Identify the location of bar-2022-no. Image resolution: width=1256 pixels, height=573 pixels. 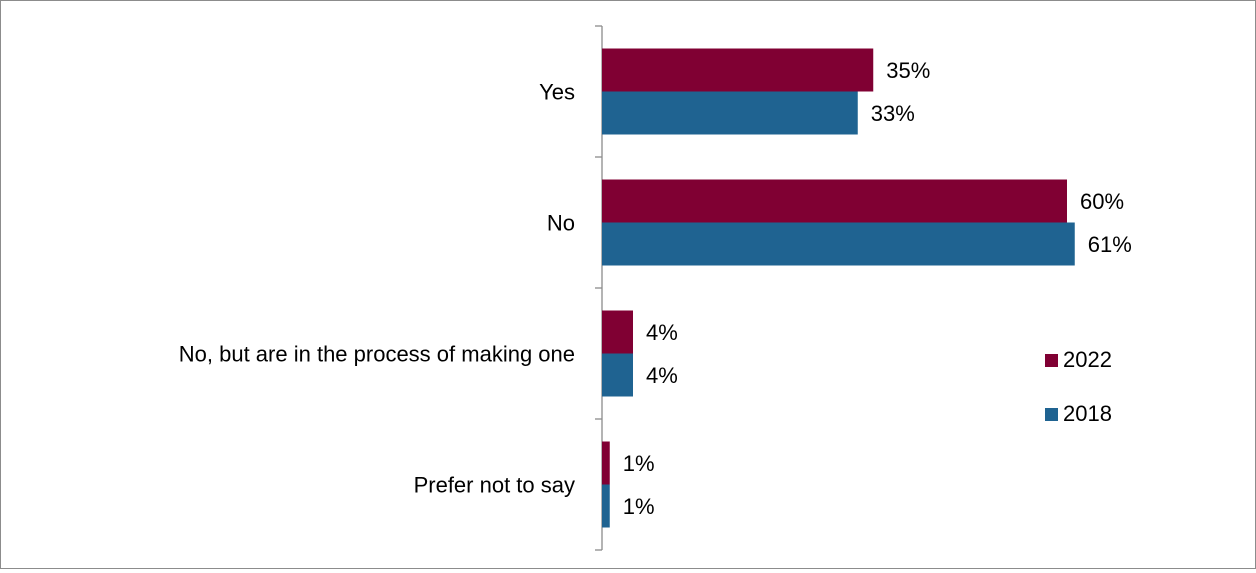
(834, 201).